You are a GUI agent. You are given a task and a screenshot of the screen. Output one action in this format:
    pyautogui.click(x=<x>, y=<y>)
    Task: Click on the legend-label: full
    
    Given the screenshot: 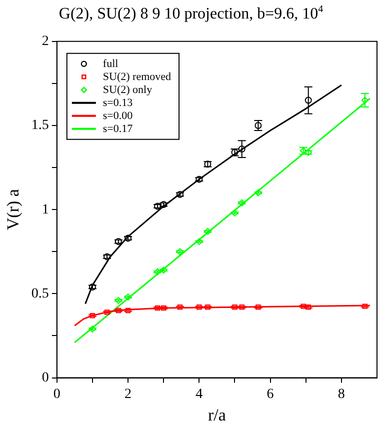 What is the action you would take?
    pyautogui.click(x=110, y=64)
    